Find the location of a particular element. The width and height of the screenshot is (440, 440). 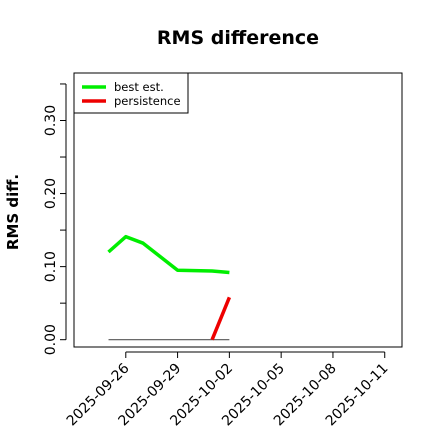

y-tick-label: 0.30 is located at coordinates (51, 120).